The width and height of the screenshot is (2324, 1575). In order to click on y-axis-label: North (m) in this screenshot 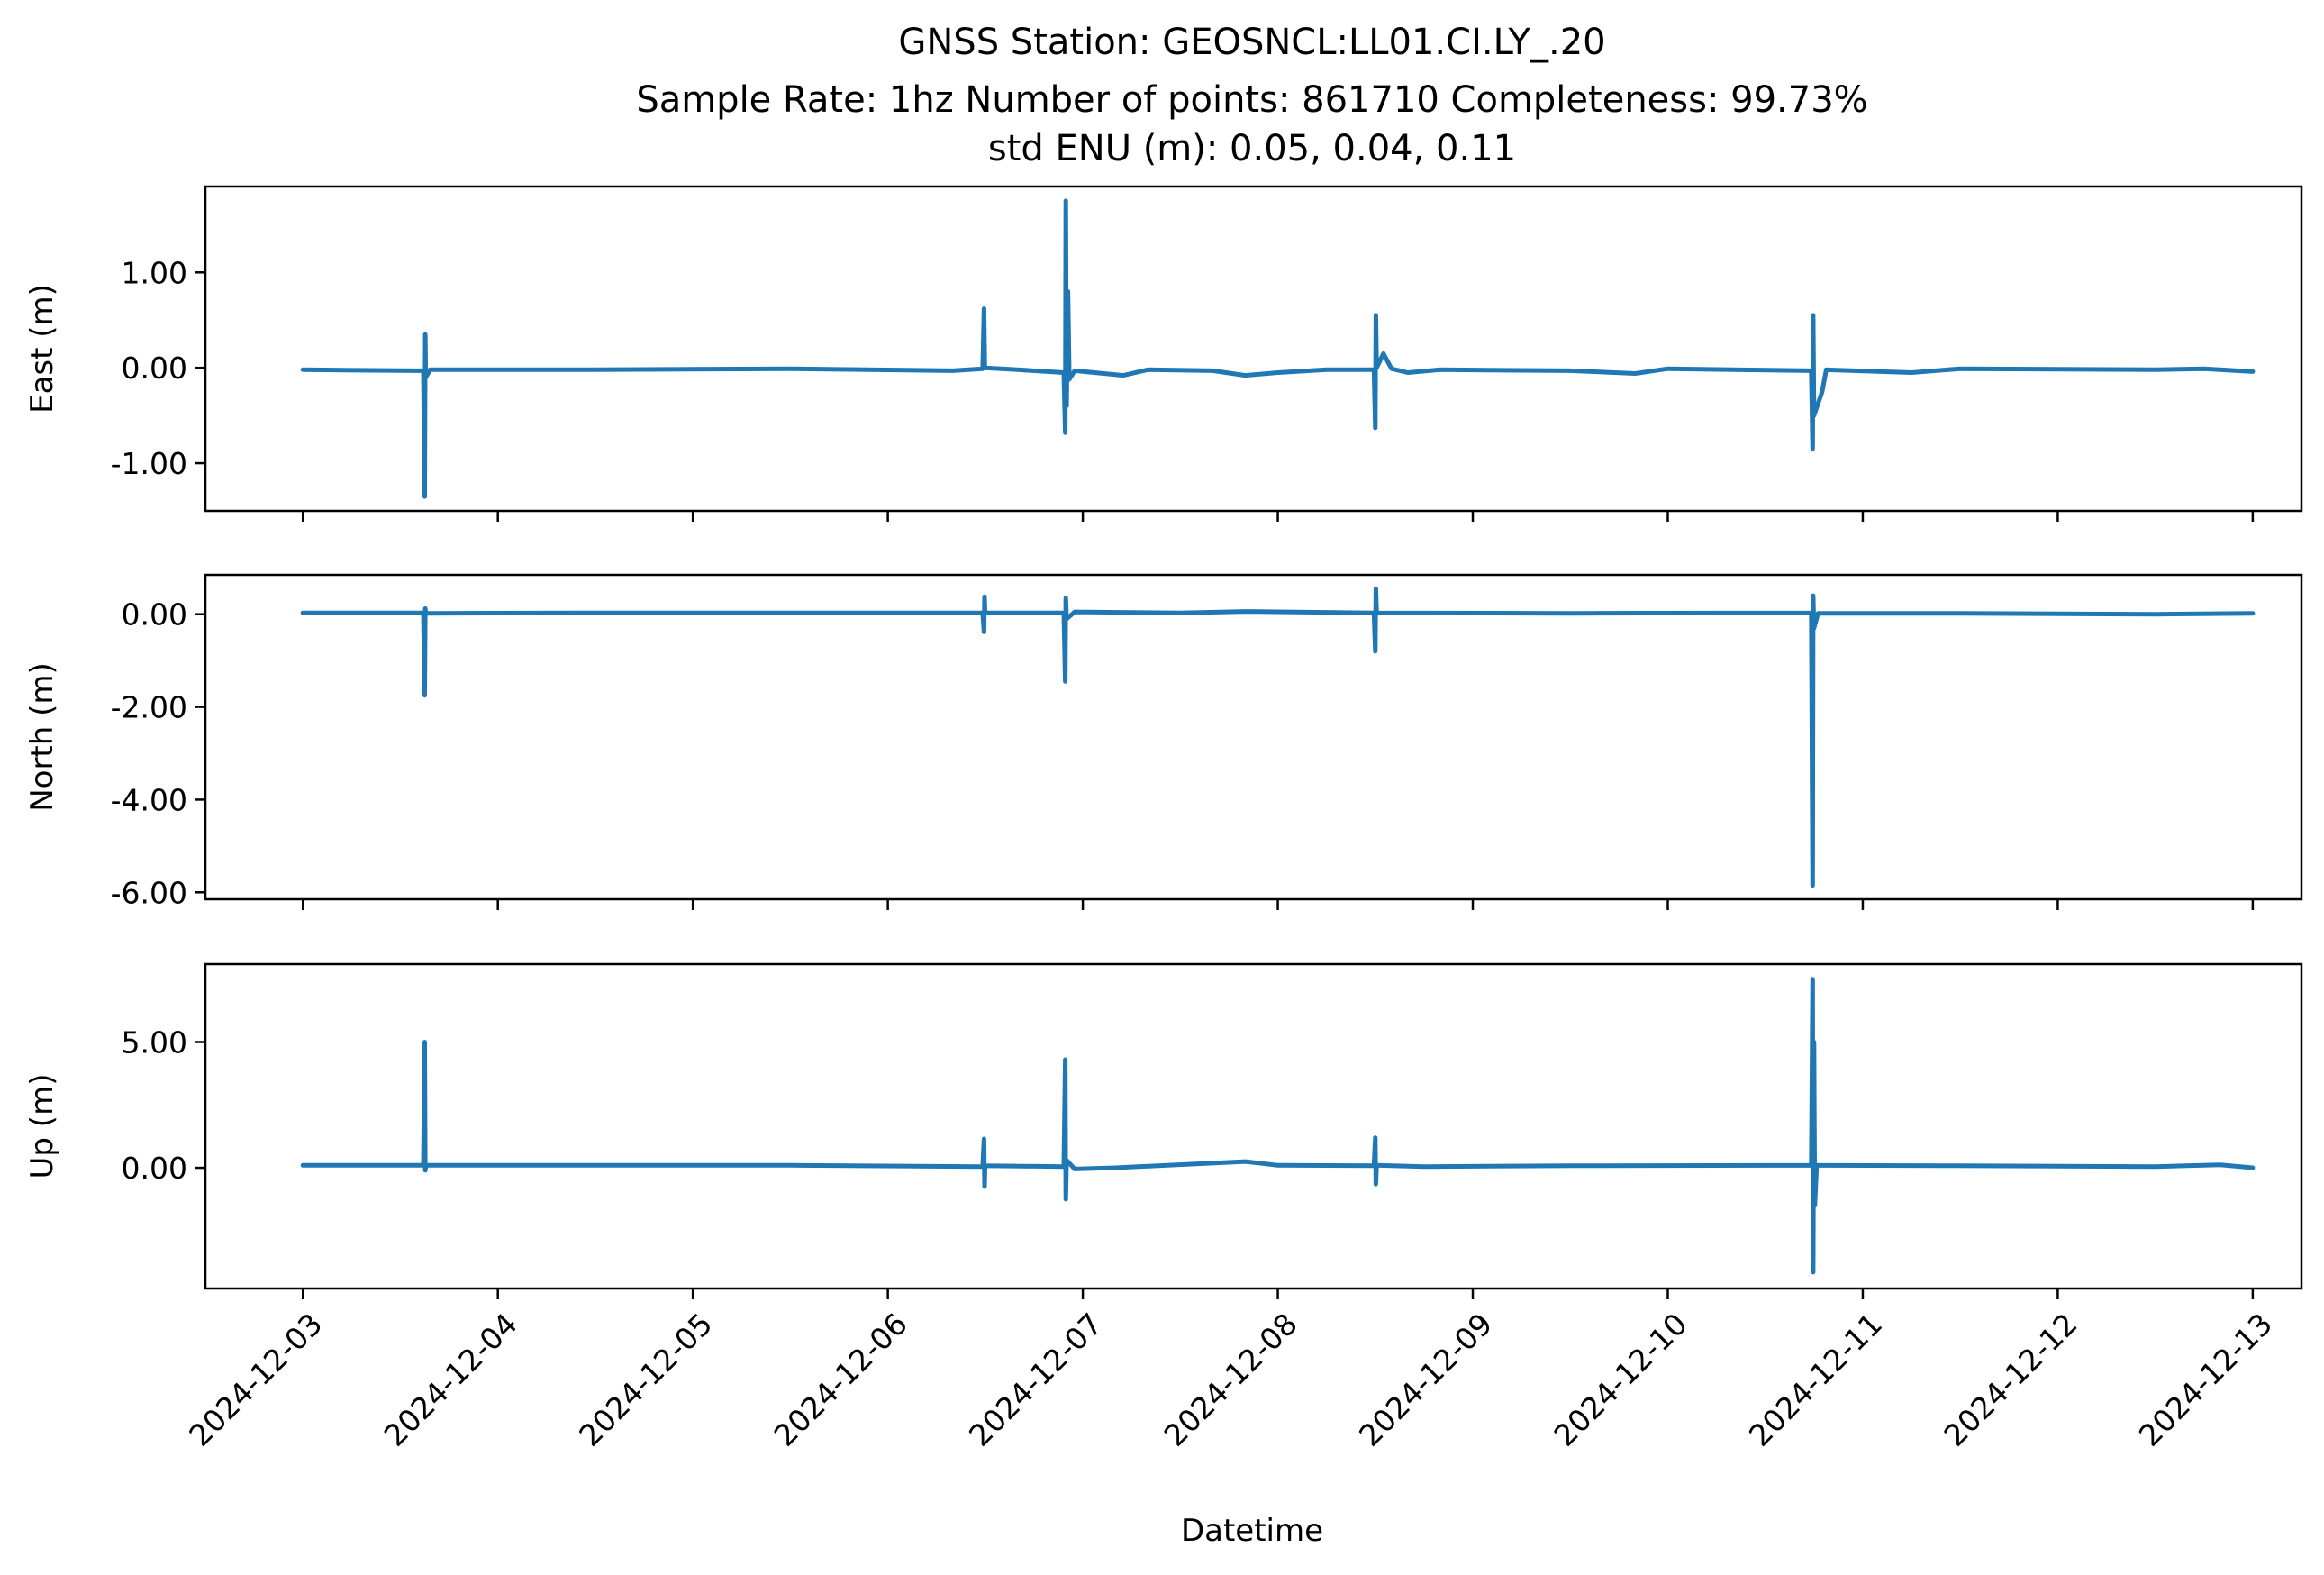, I will do `click(42, 737)`.